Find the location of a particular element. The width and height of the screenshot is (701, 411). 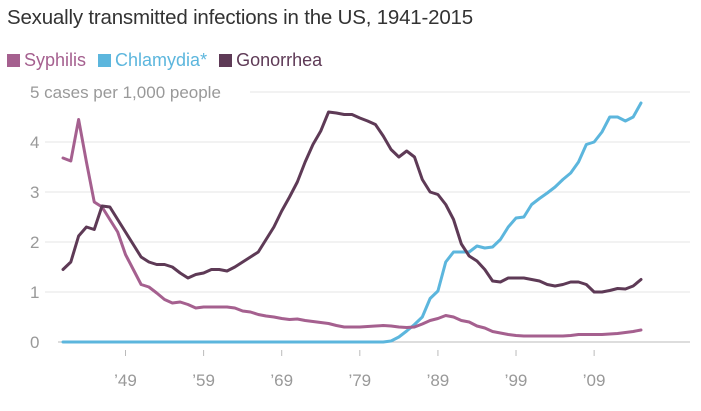

legend-swatch-gonorrhea is located at coordinates (226, 60).